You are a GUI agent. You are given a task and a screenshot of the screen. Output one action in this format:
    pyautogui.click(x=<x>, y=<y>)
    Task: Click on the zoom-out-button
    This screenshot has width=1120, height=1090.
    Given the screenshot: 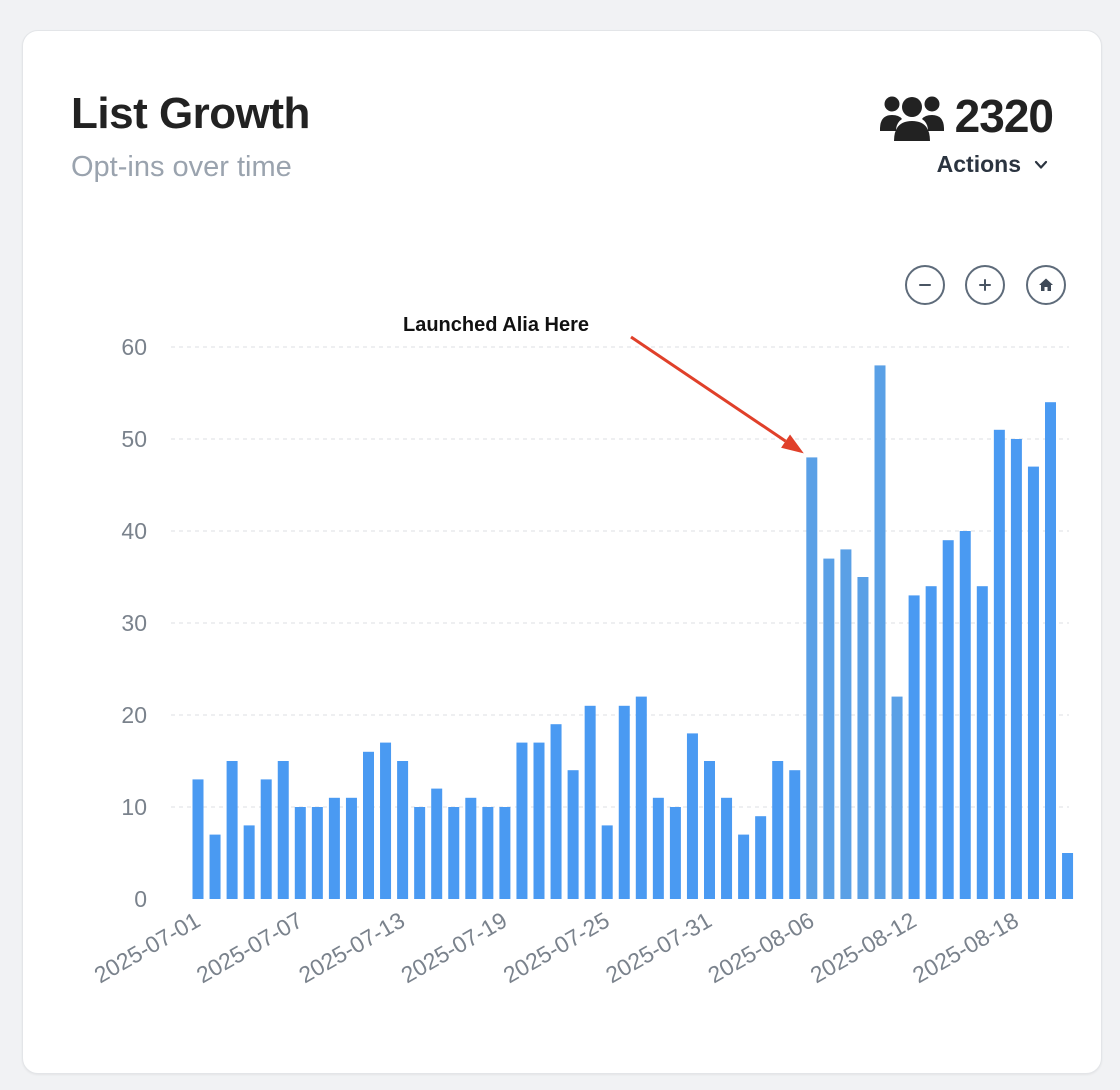 What is the action you would take?
    pyautogui.click(x=925, y=285)
    